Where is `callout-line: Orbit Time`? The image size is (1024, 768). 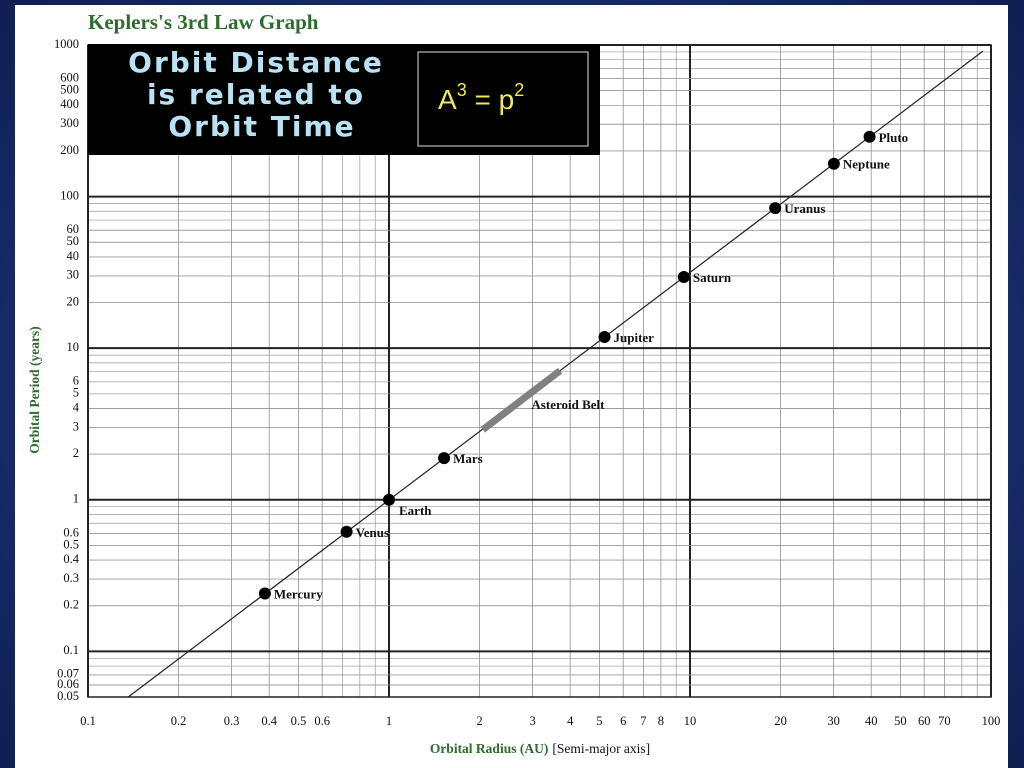 callout-line: Orbit Time is located at coordinates (261, 126).